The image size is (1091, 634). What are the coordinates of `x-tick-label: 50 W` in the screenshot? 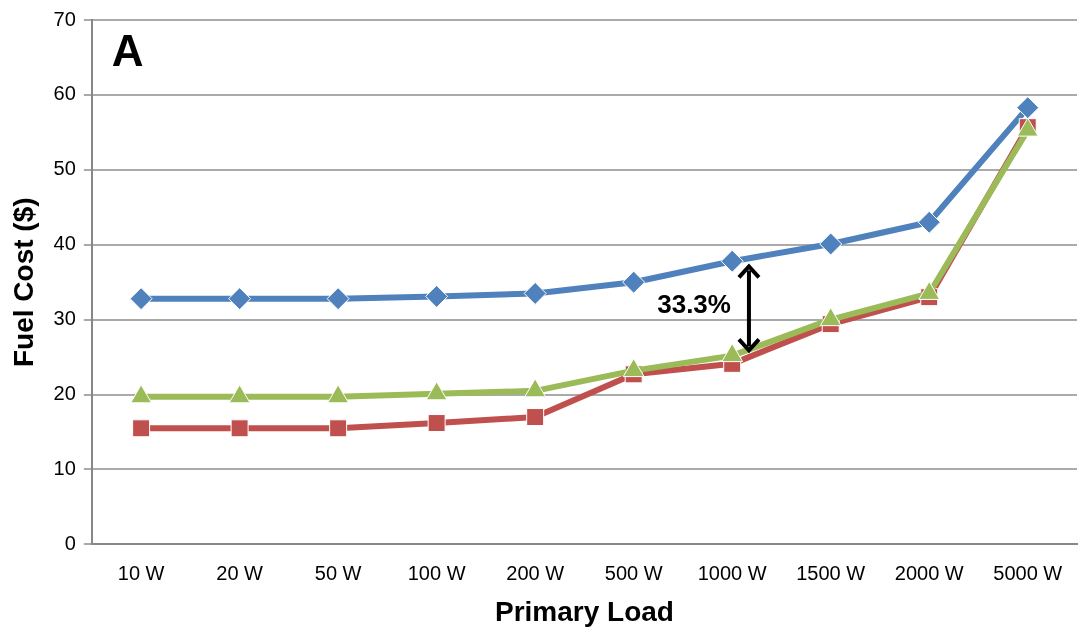 It's located at (338, 572).